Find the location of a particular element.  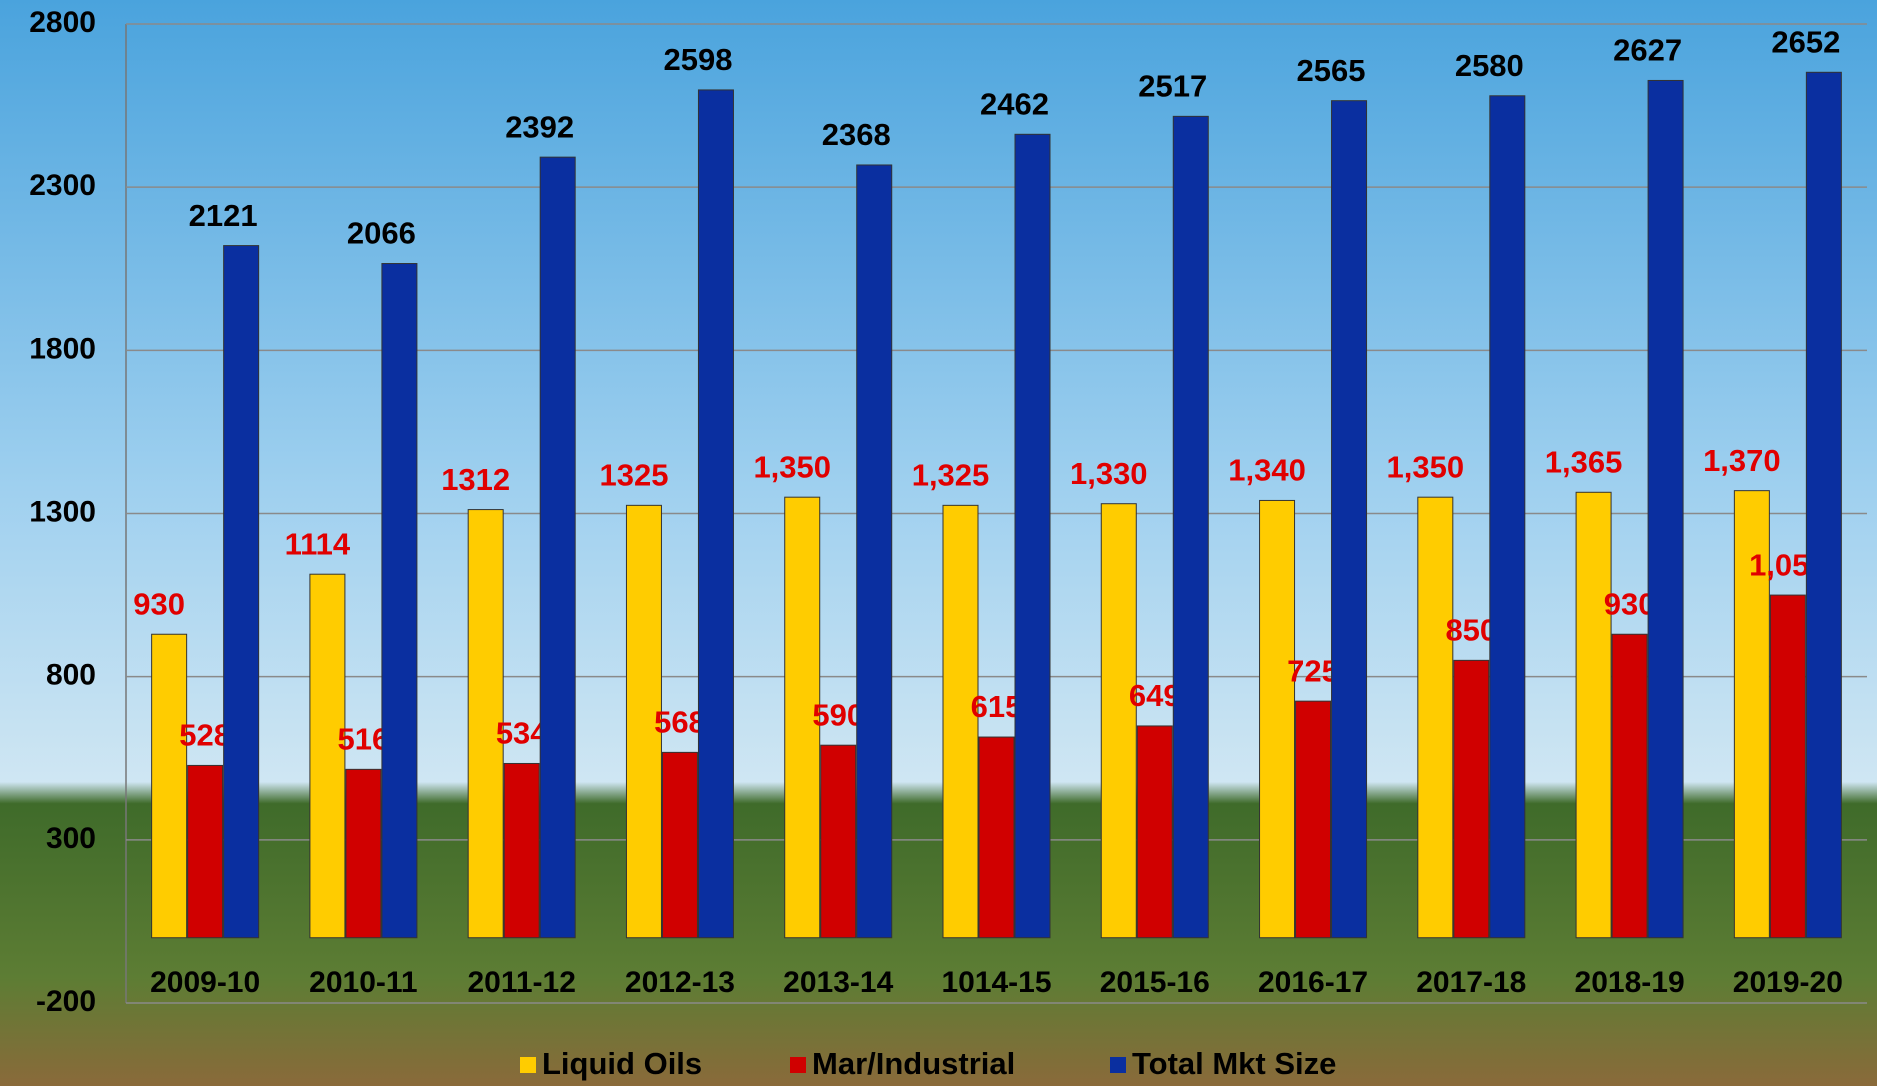

x-tick-label: 2017-18 is located at coordinates (1471, 982).